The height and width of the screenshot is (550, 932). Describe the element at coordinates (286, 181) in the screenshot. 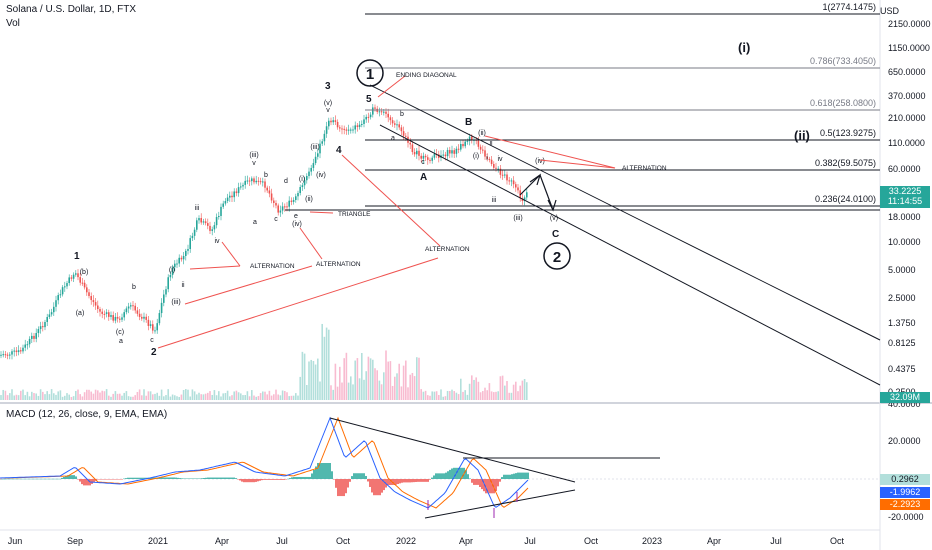

I see `wave-label: d` at that location.